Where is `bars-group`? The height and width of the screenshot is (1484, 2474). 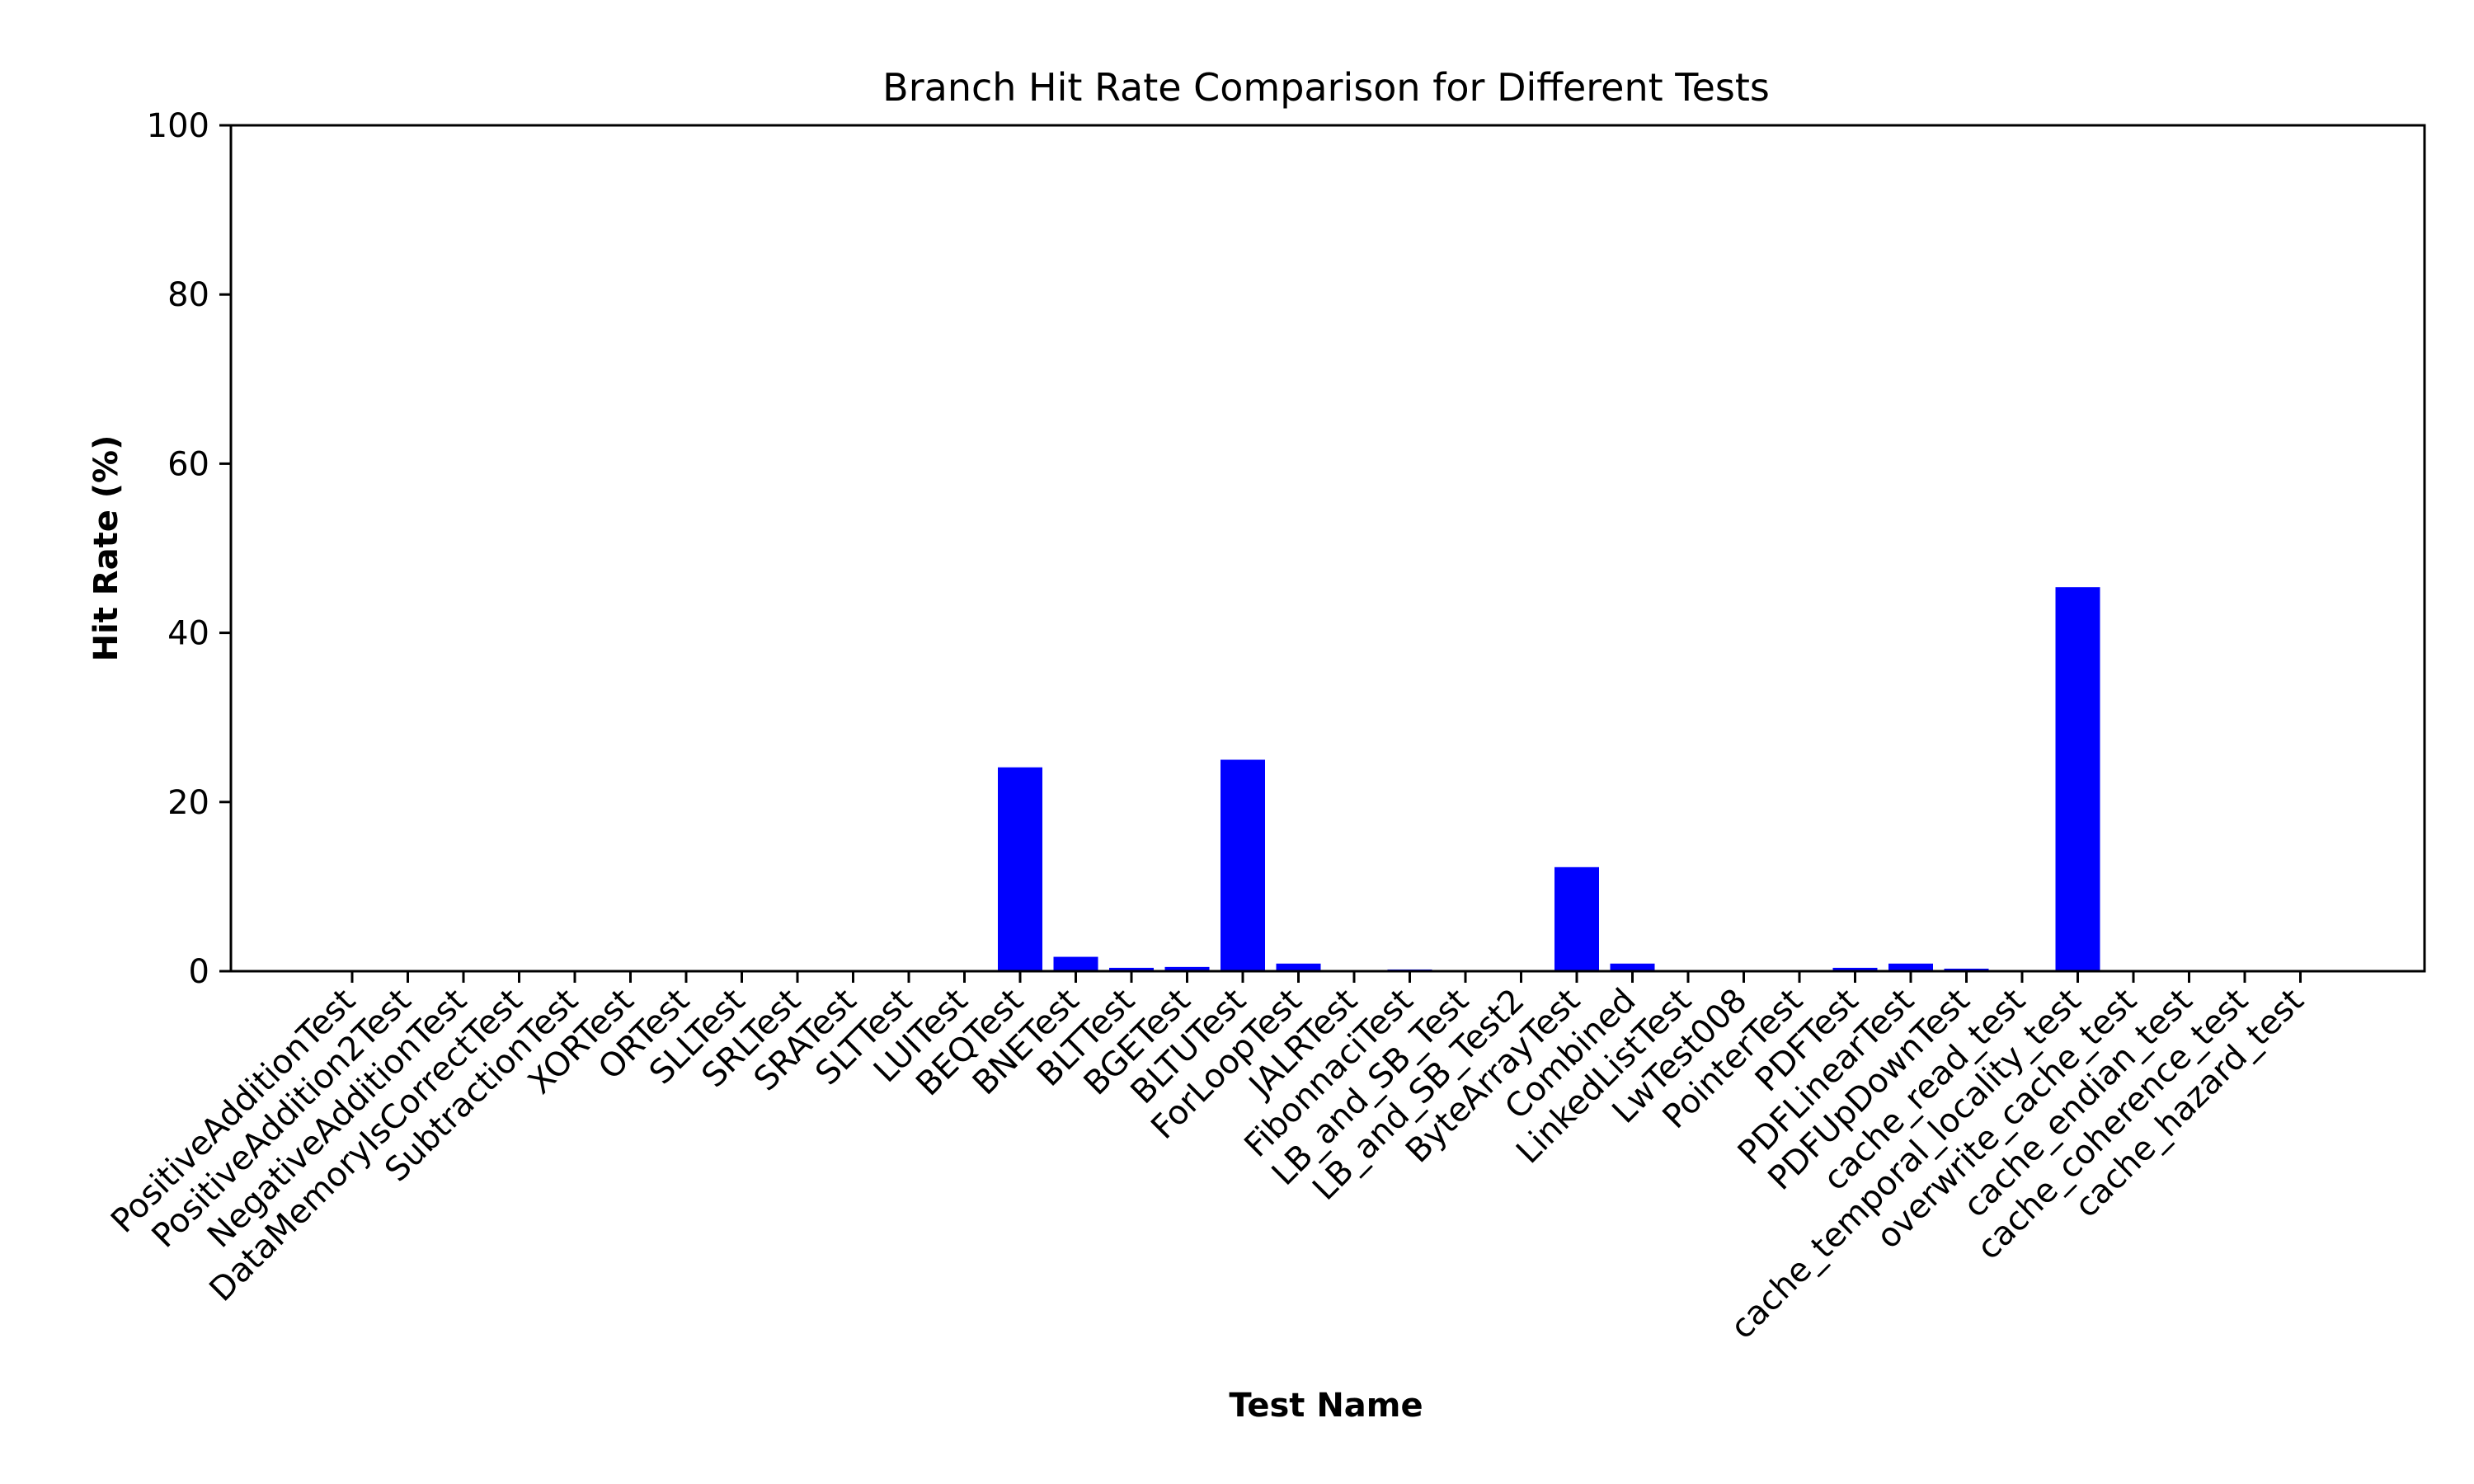
bars-group is located at coordinates (1549, 779).